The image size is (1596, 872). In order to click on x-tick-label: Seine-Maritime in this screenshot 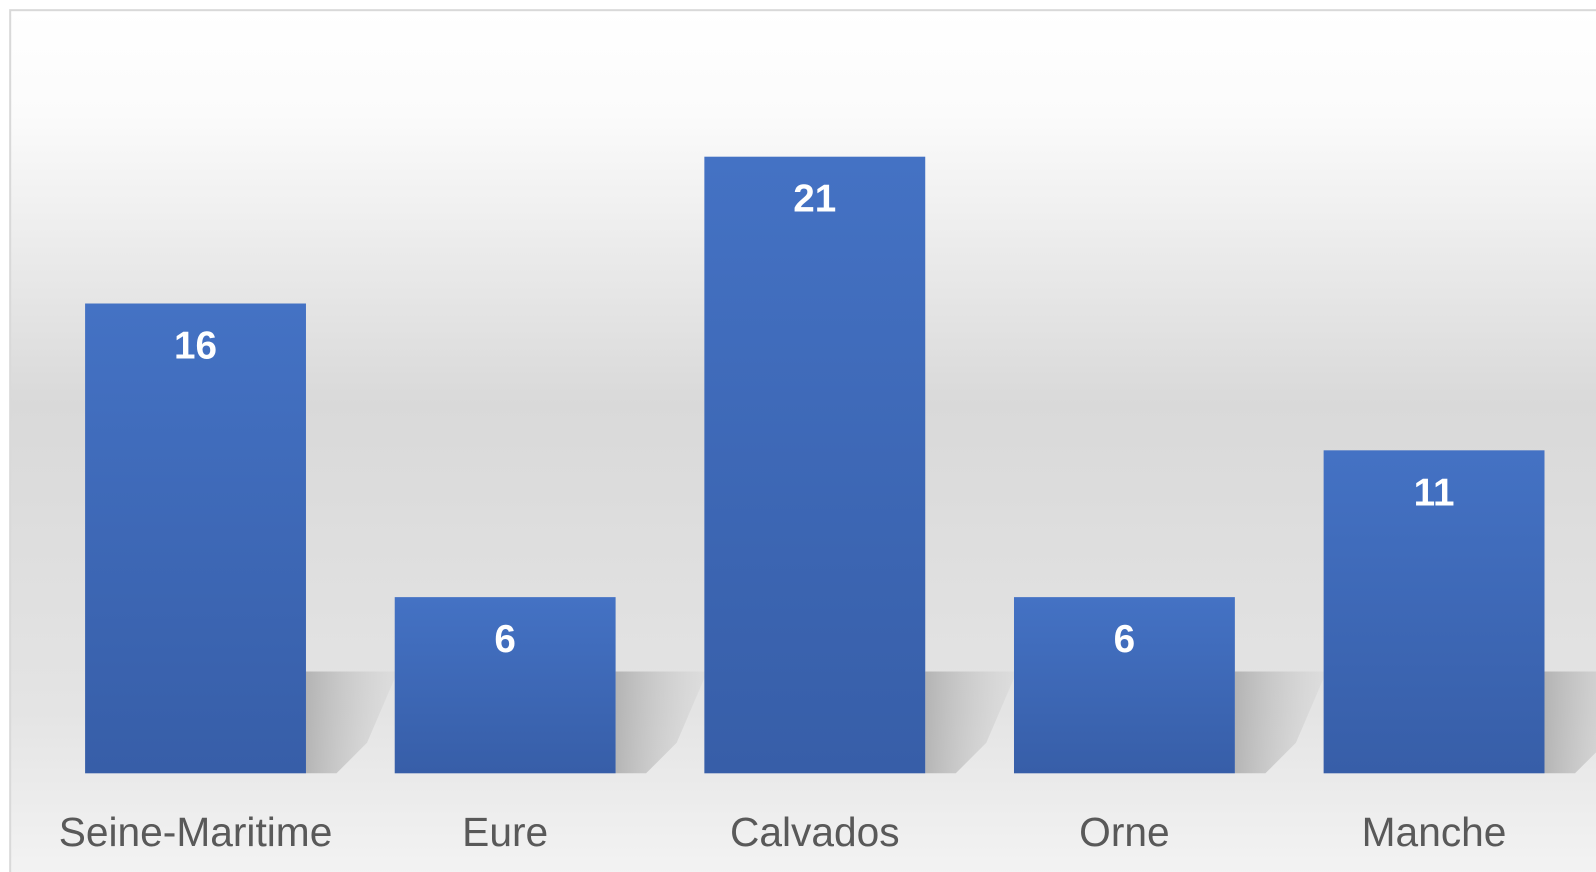, I will do `click(196, 832)`.